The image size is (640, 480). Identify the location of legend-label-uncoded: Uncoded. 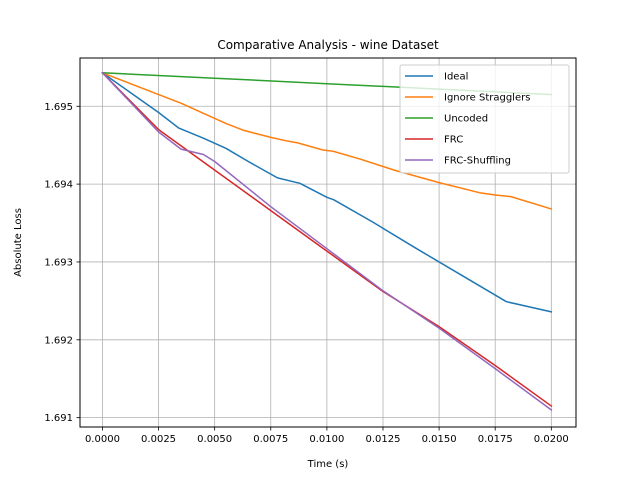
(466, 119).